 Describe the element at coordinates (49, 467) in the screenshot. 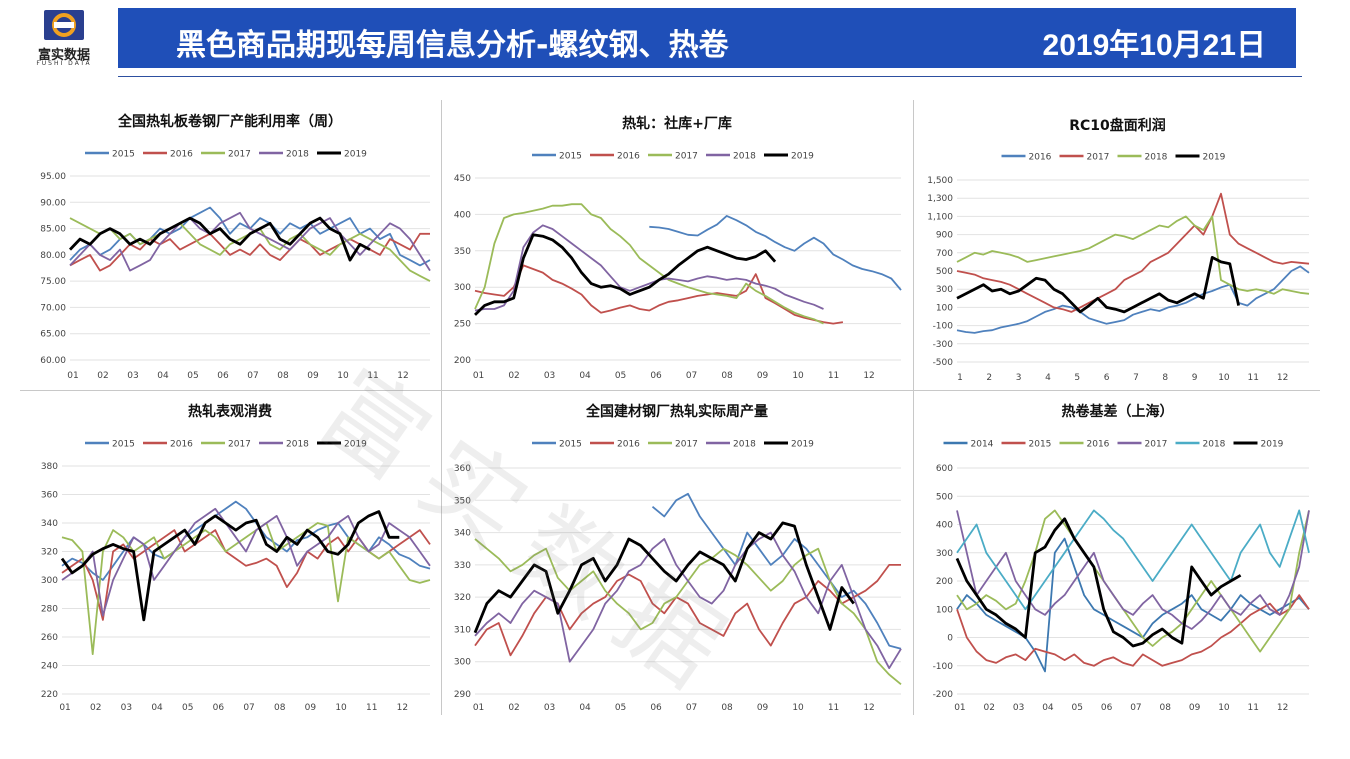

I see `y-tick-label: 380` at that location.